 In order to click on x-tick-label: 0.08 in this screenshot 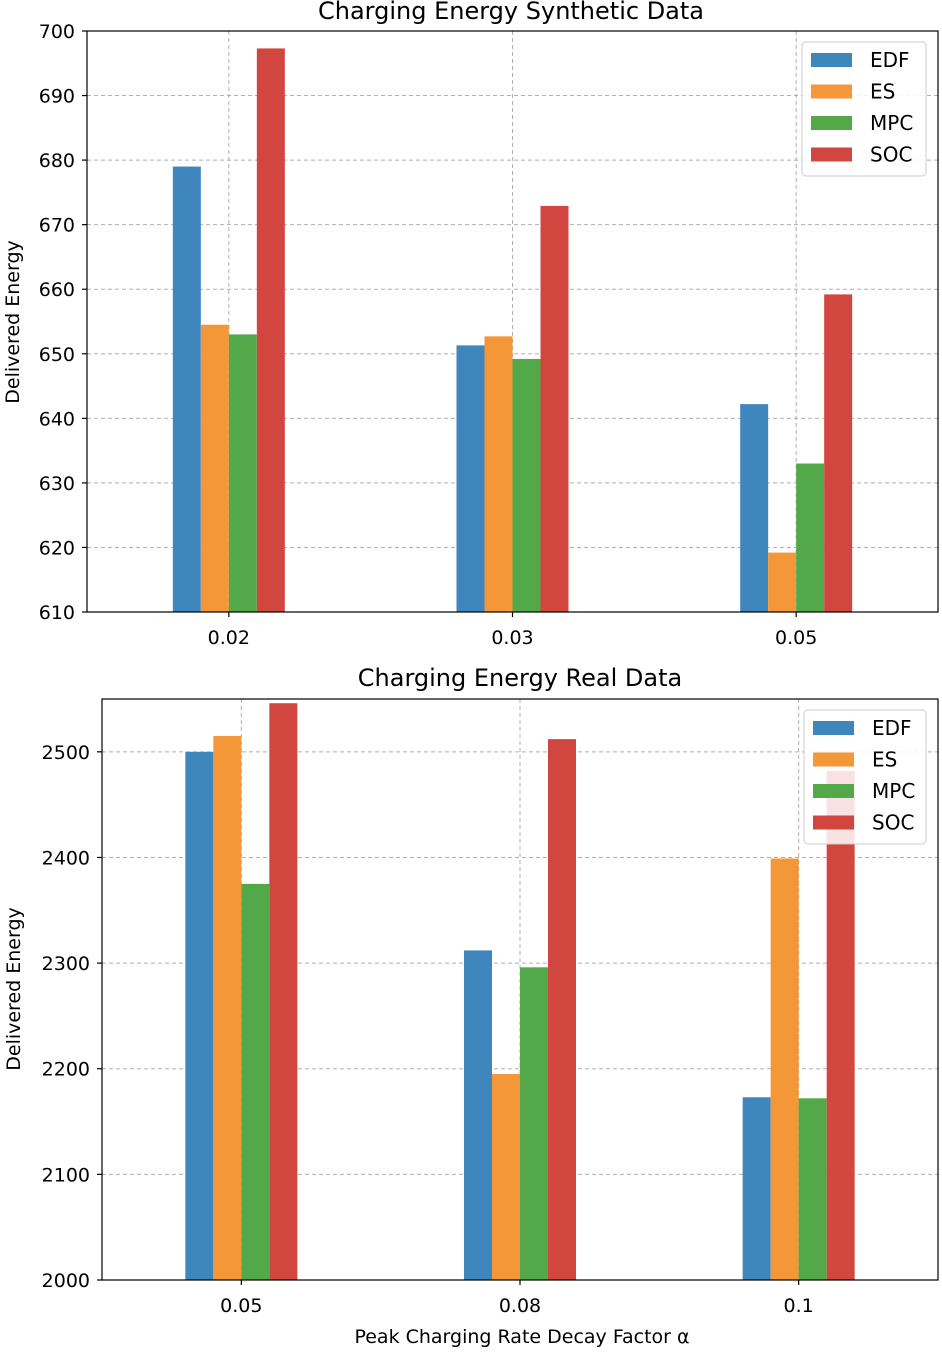, I will do `click(520, 1306)`.